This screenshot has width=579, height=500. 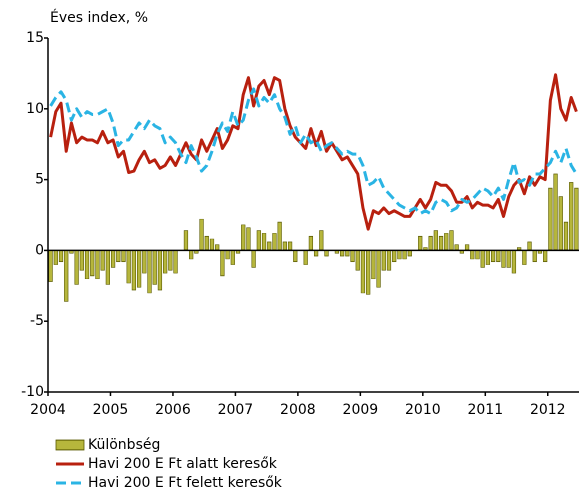 I want to click on legend-label: Havi 200 E Ft felett keresők, so click(x=185, y=483).